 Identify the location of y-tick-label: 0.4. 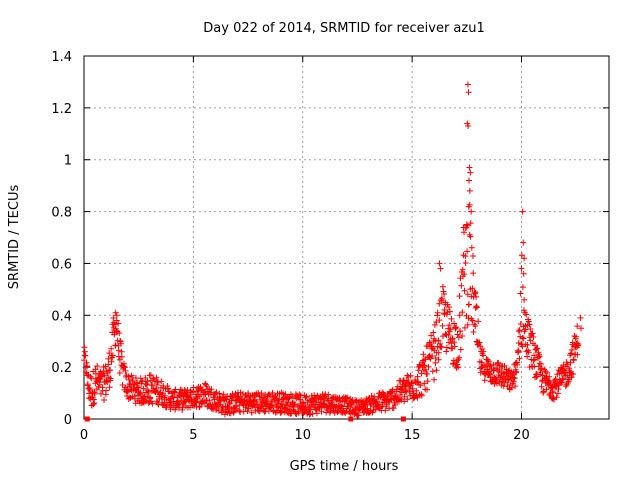
(61, 316).